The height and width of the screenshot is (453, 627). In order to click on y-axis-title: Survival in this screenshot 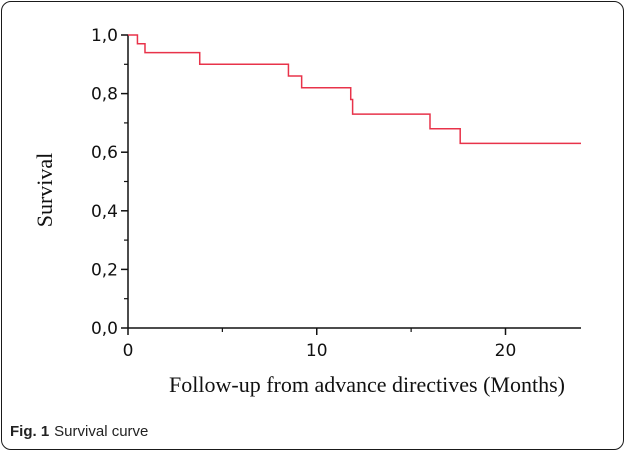, I will do `click(44, 190)`.